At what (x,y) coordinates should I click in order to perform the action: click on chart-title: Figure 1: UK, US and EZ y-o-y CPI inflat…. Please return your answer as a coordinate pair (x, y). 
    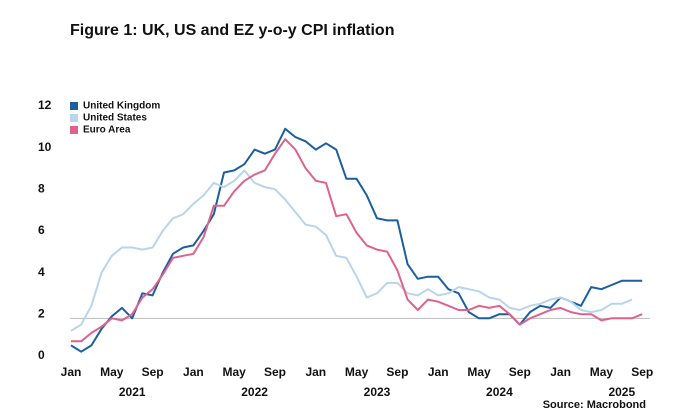
    Looking at the image, I should click on (232, 30).